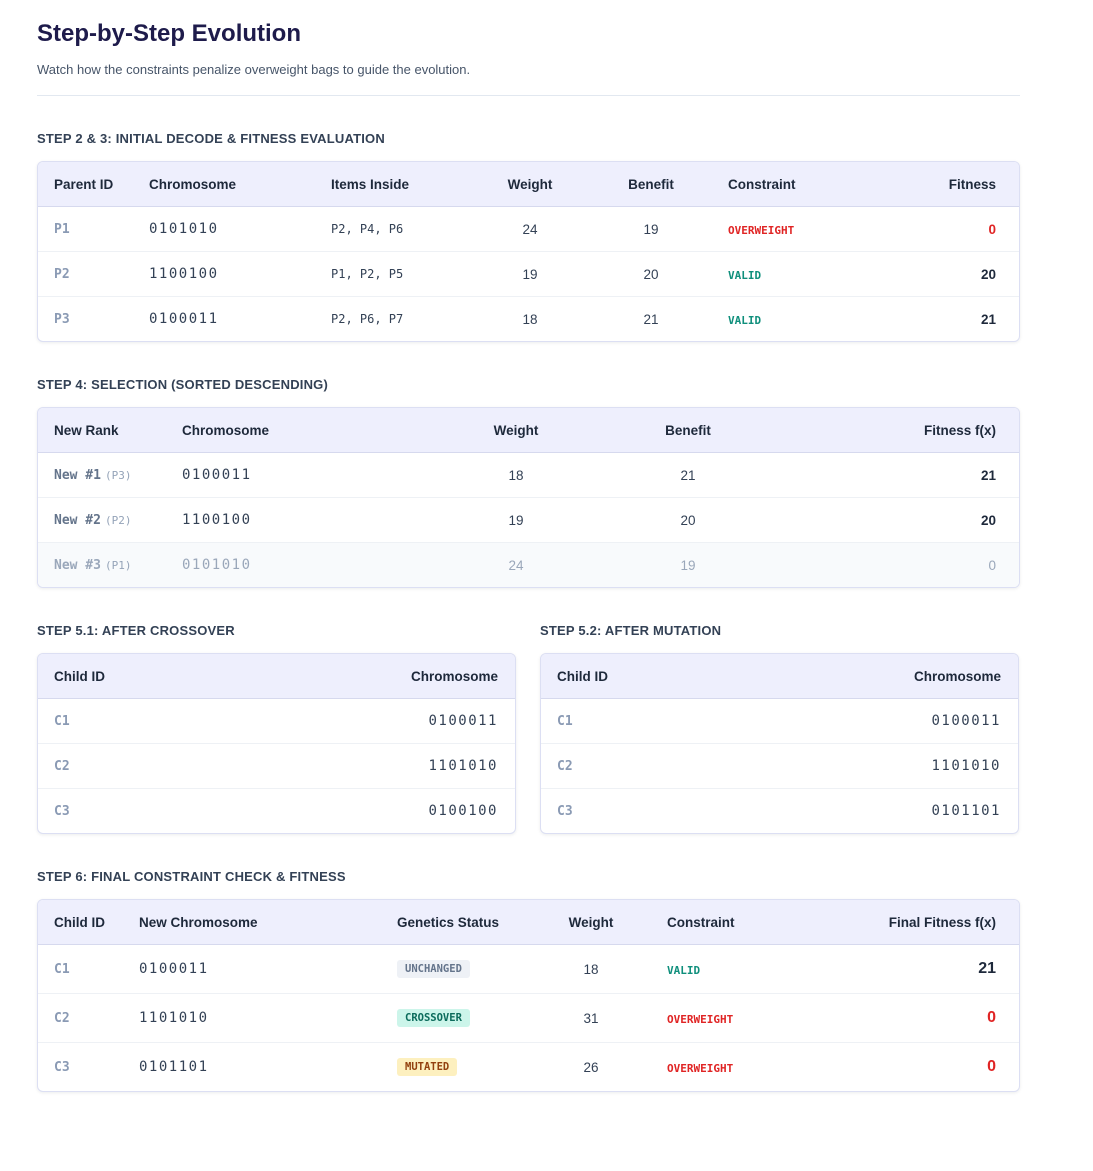 Image resolution: width=1093 pixels, height=1171 pixels. I want to click on status-cell: CROSSOVER, so click(456, 1018).